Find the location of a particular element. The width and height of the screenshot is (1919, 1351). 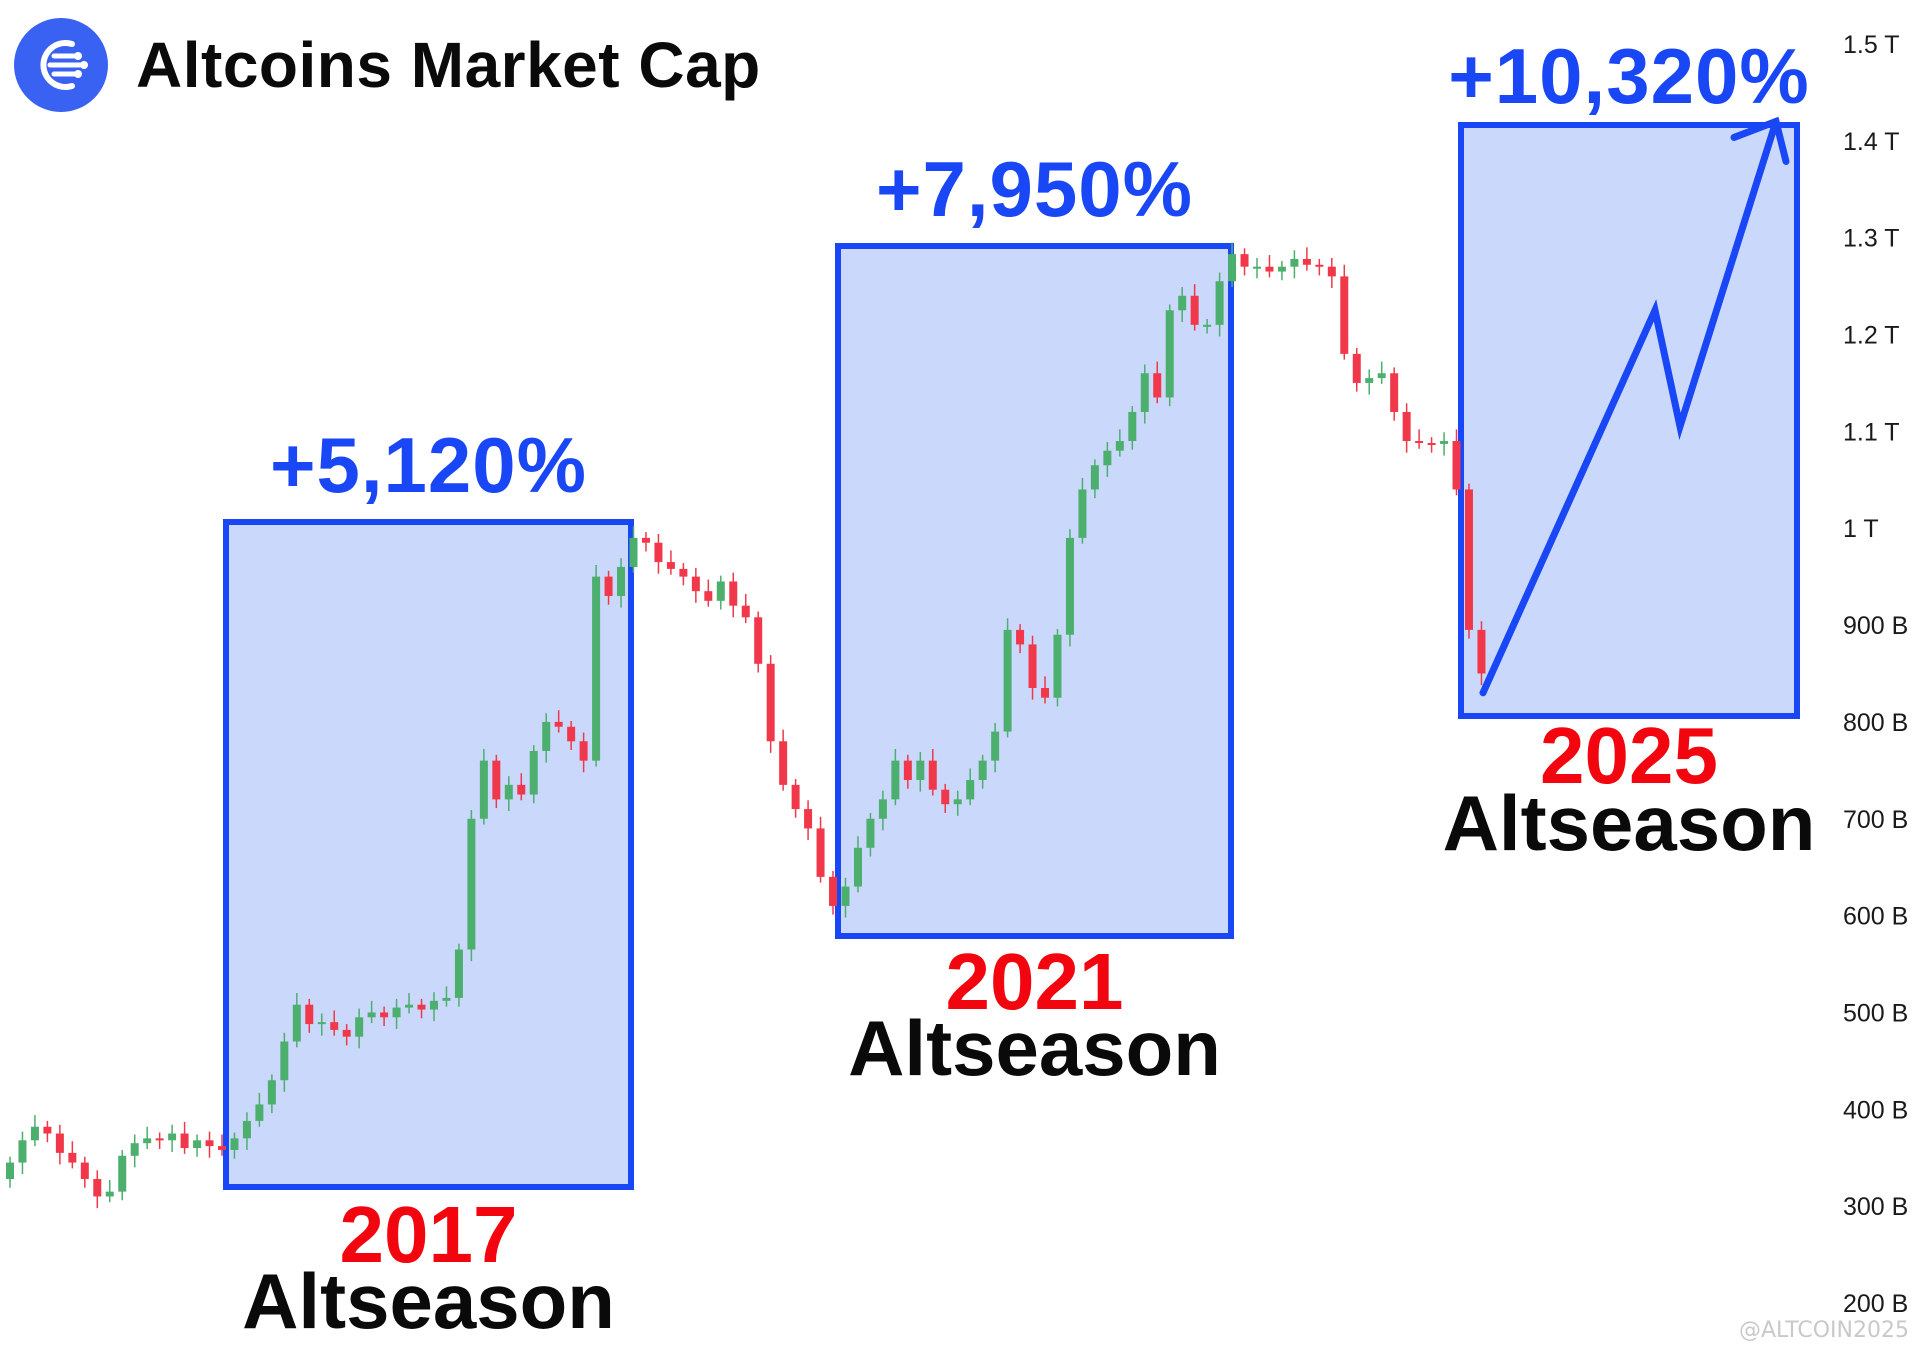

y-tick-label: 600 B is located at coordinates (1875, 917).